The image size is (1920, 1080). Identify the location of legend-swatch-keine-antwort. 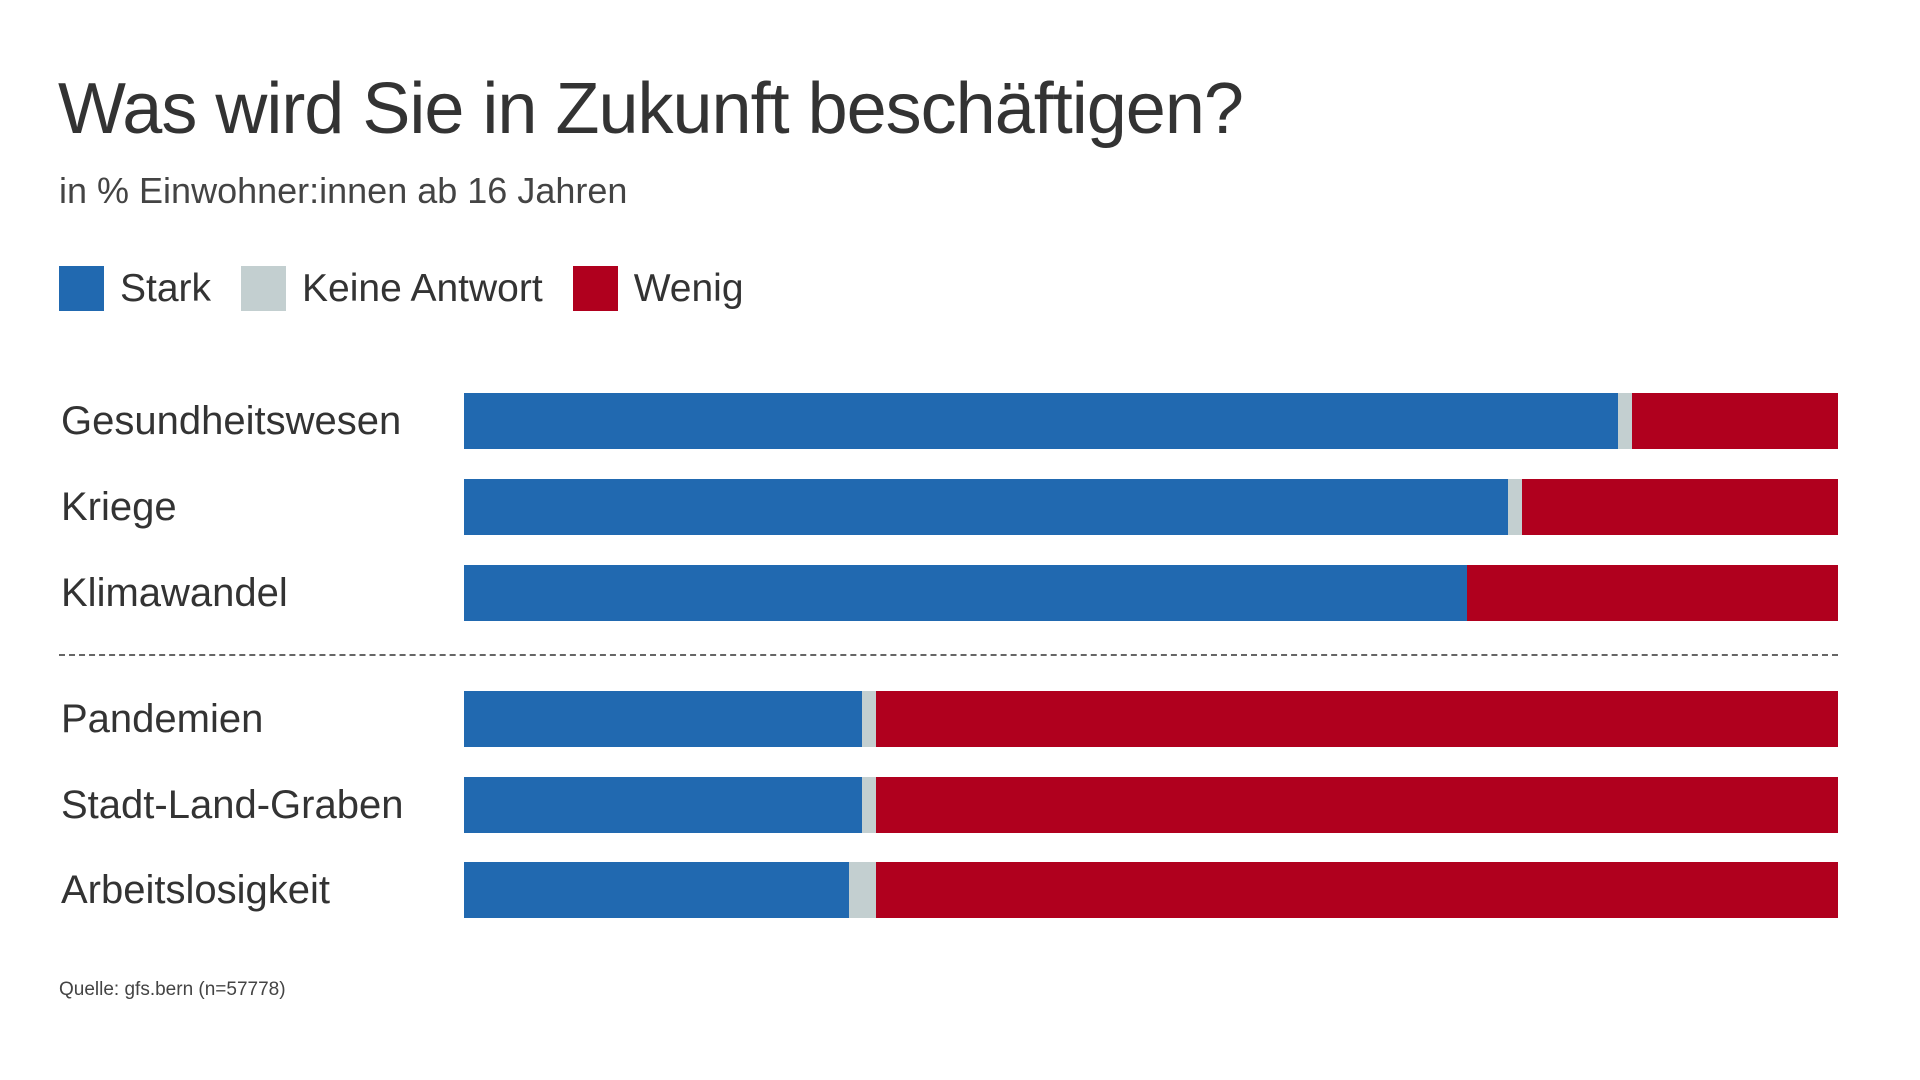
(264, 288).